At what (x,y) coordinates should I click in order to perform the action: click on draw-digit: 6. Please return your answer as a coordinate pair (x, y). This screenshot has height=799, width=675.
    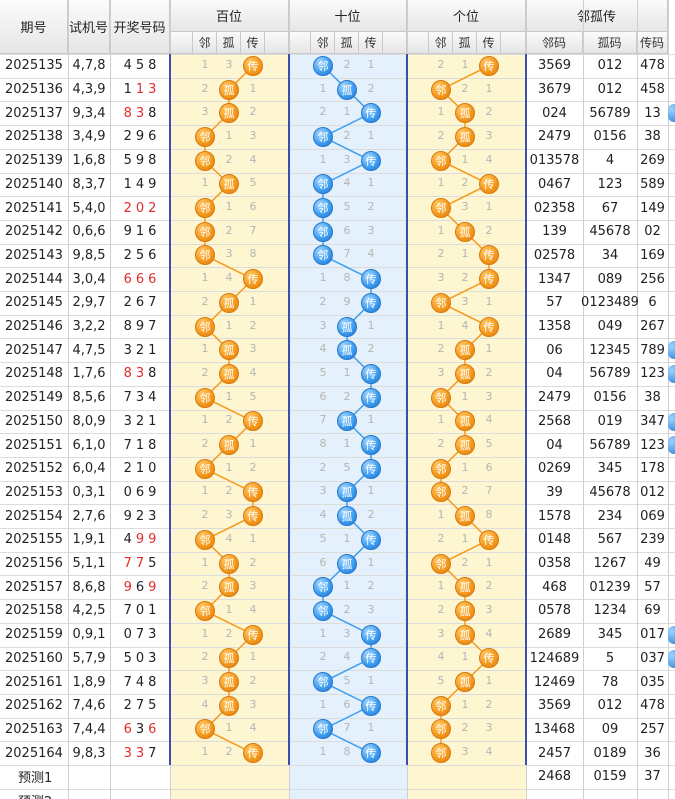
    Looking at the image, I should click on (127, 729).